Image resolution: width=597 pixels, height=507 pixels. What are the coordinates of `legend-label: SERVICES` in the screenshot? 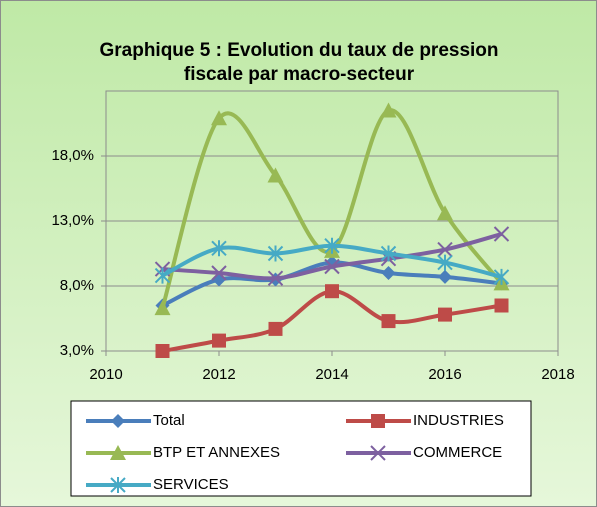 It's located at (191, 484).